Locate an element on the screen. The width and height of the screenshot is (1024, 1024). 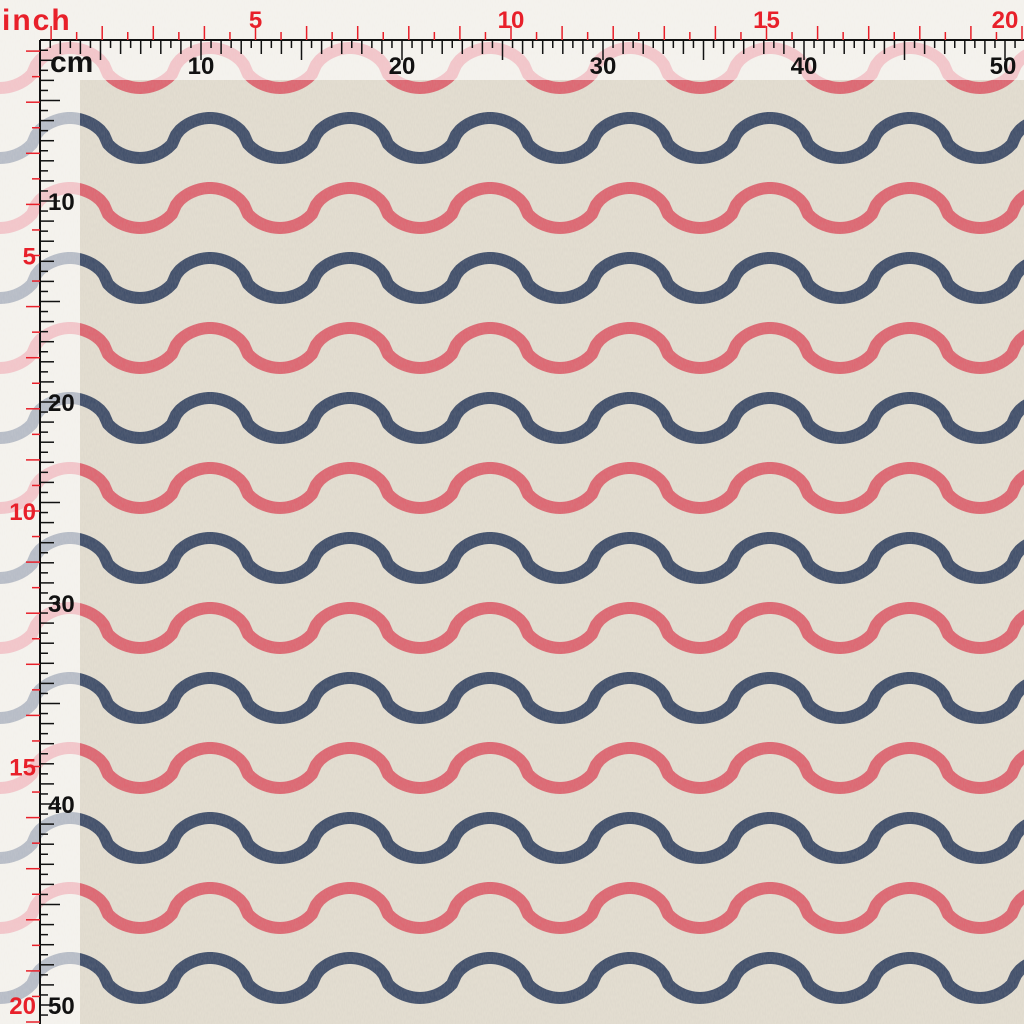
cm-unit-label: cm is located at coordinates (71, 62).